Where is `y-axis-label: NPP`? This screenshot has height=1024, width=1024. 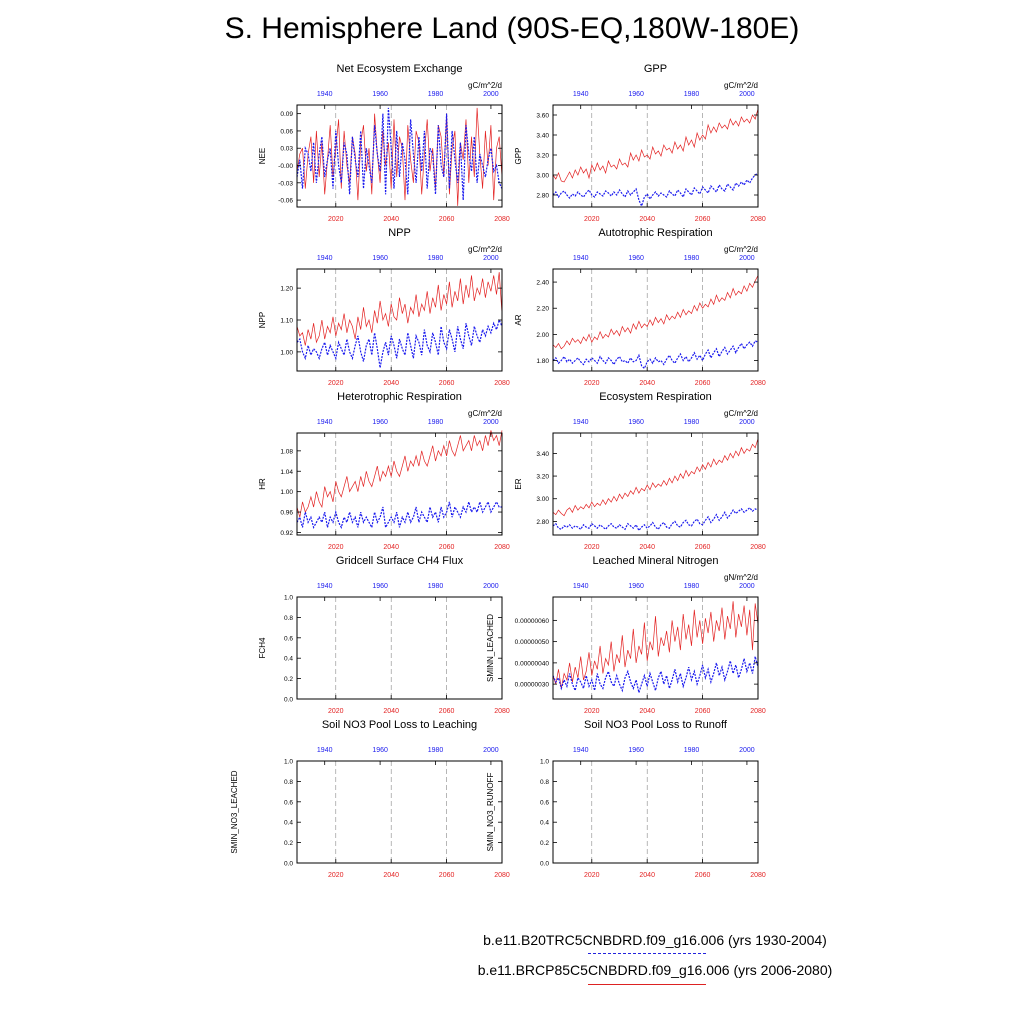 y-axis-label: NPP is located at coordinates (262, 320).